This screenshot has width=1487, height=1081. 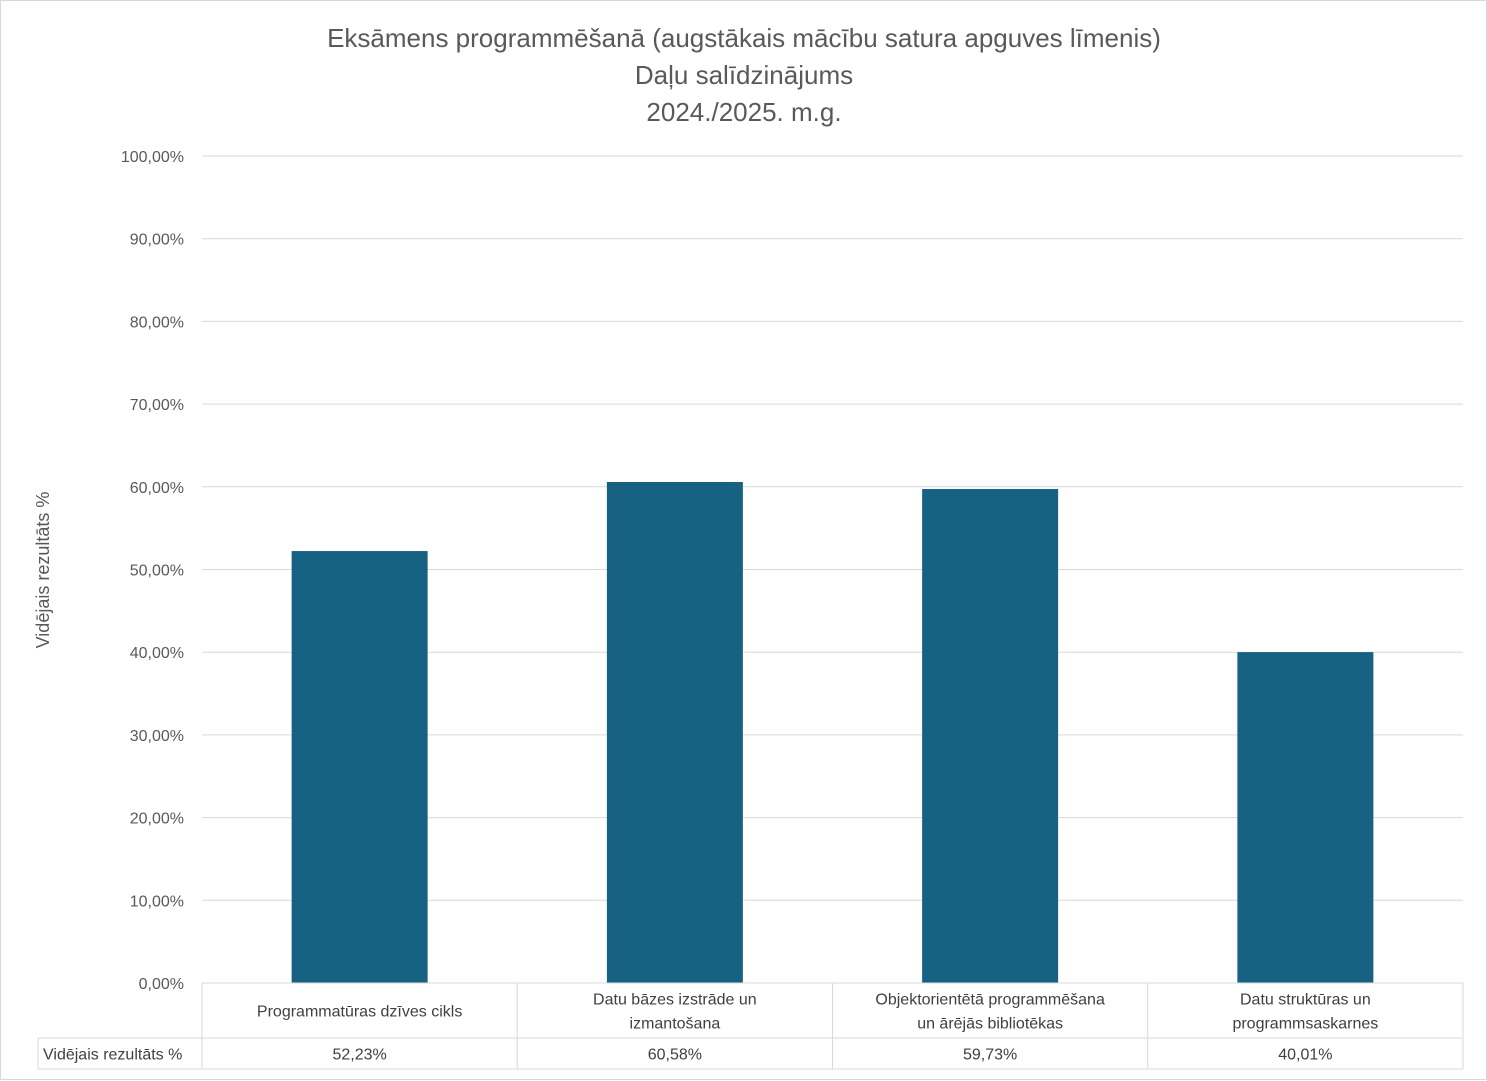 I want to click on table-value-2: 60,58%, so click(x=675, y=1055).